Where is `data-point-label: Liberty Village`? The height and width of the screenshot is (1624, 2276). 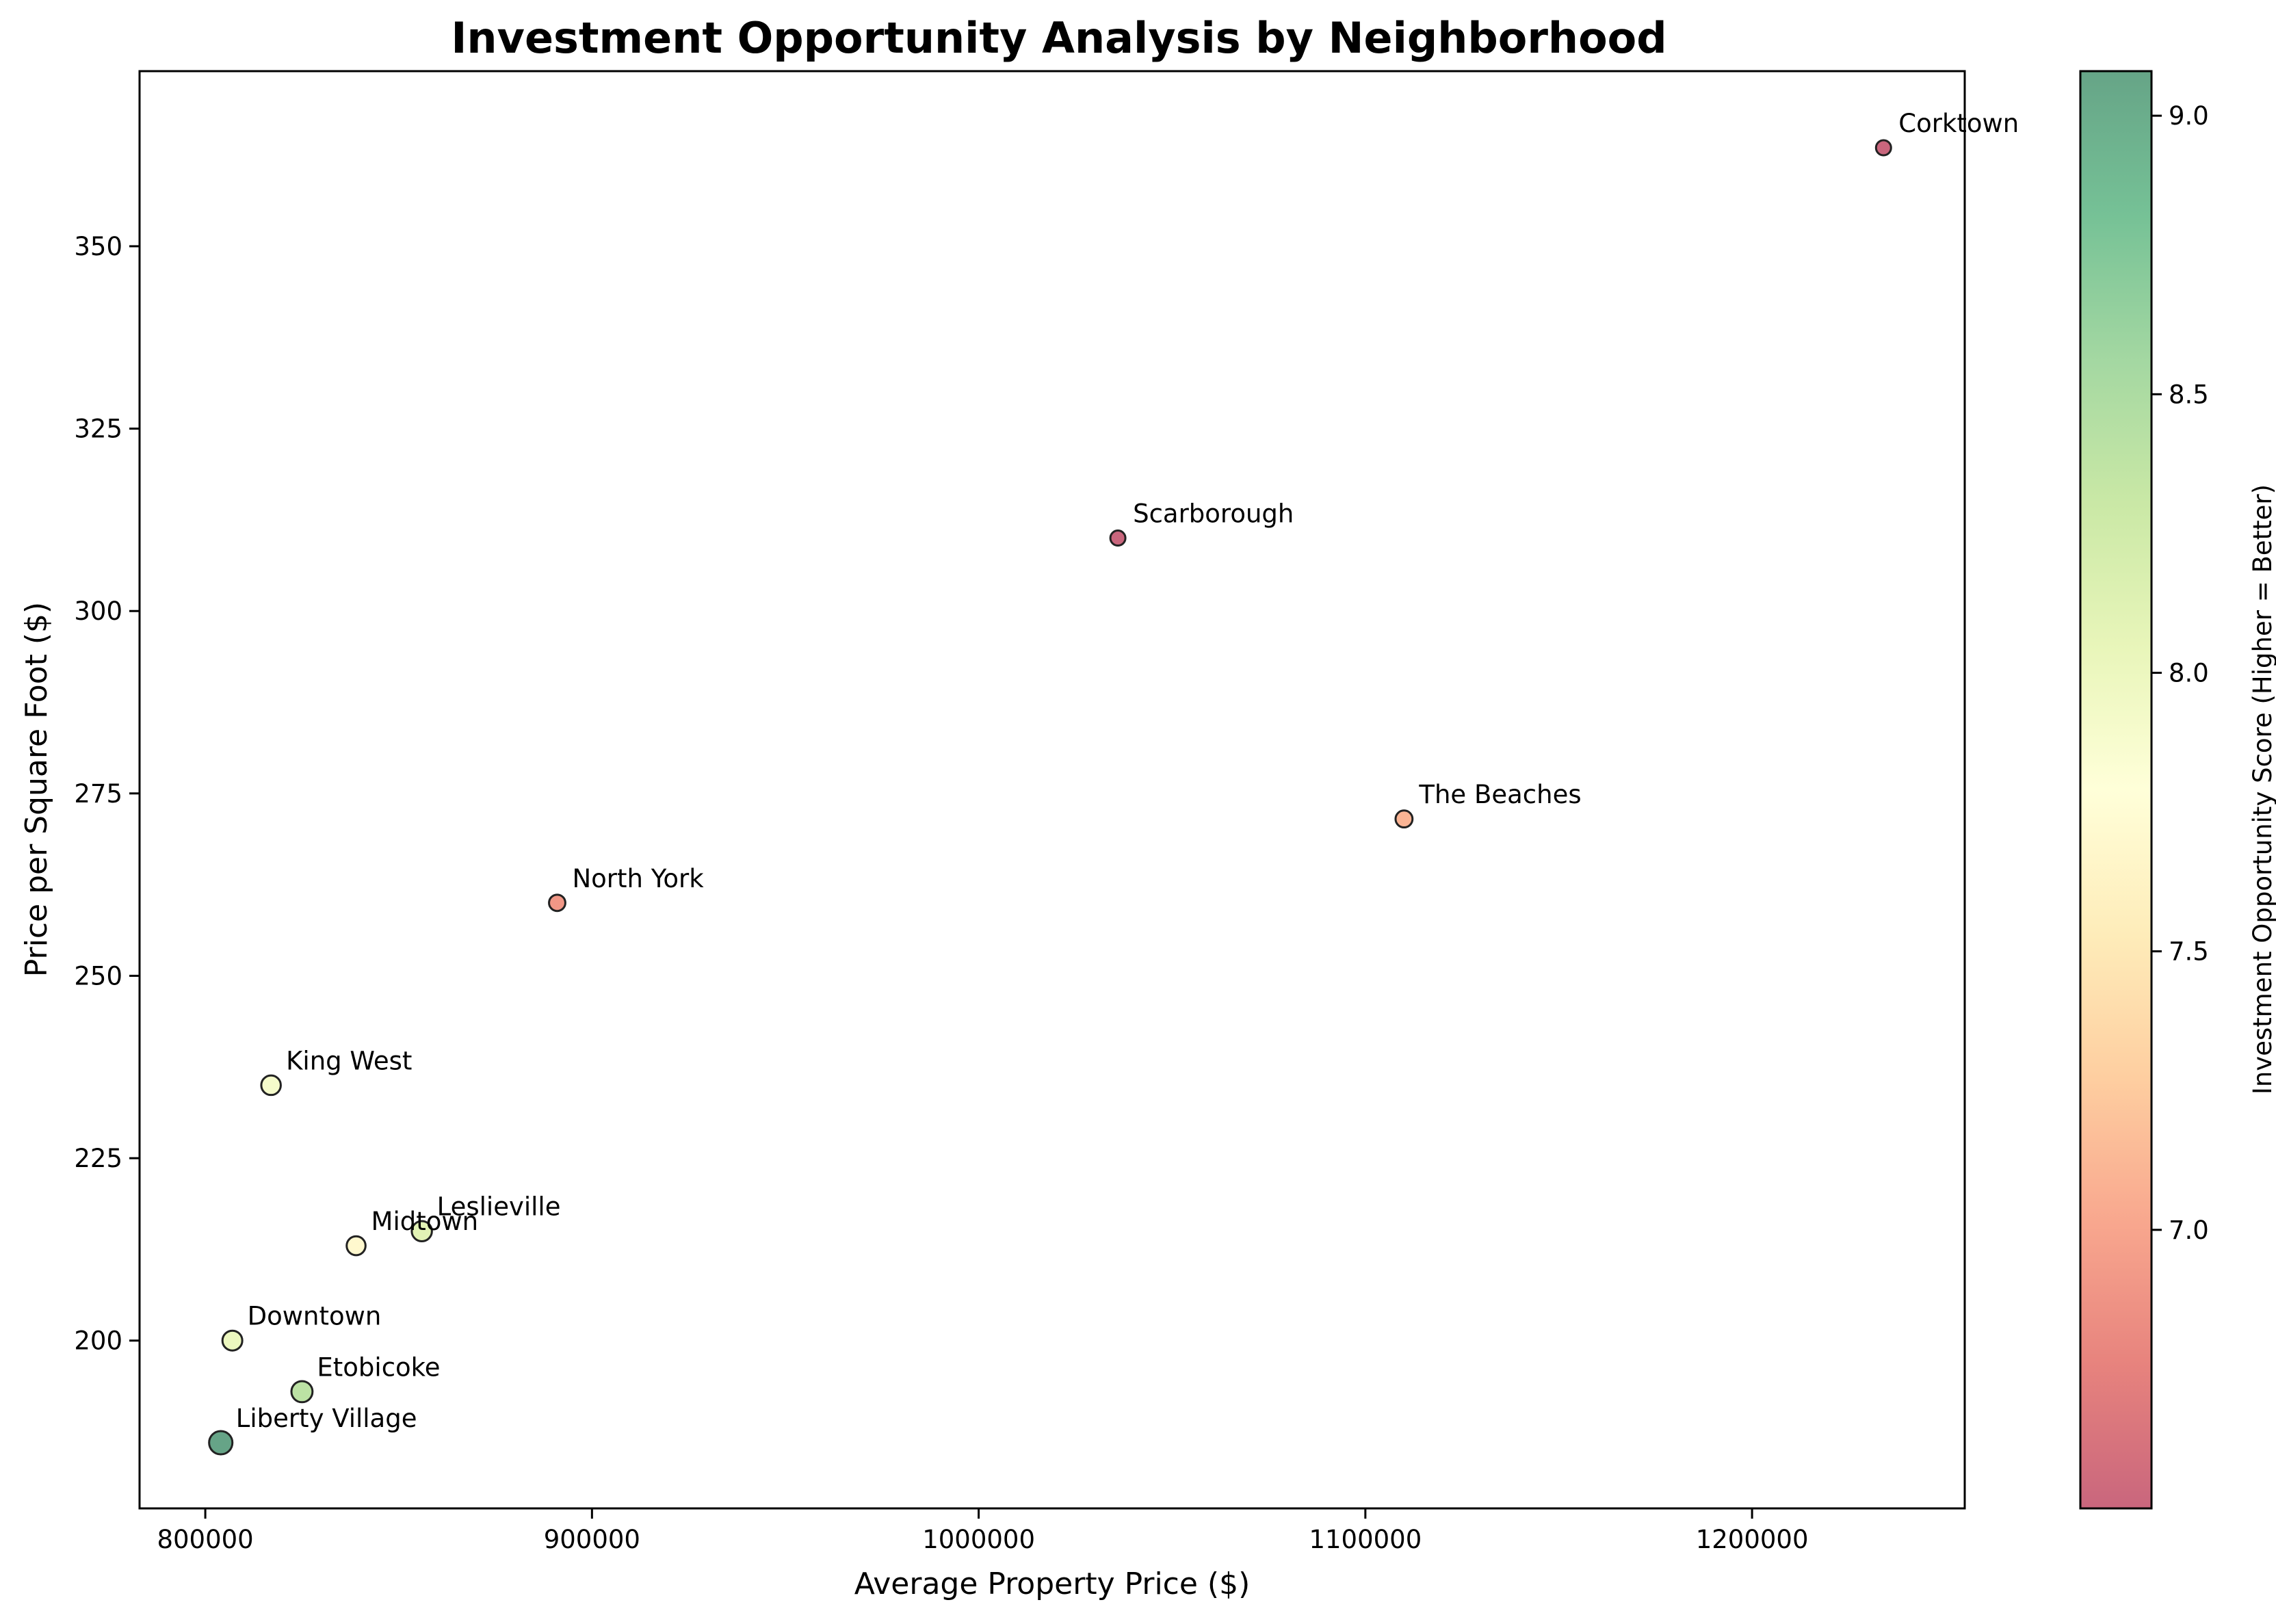 data-point-label: Liberty Village is located at coordinates (326, 1418).